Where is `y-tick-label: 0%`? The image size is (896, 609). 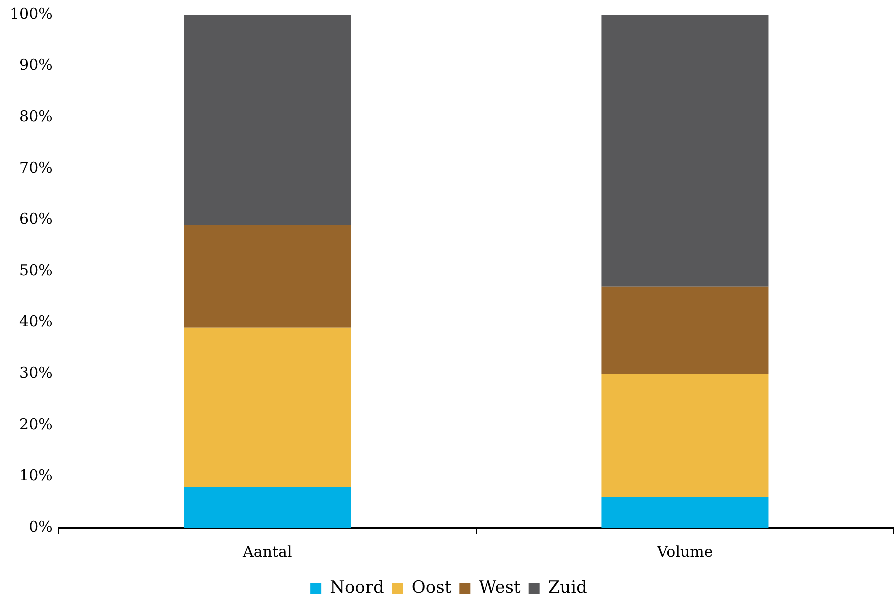
y-tick-label: 0% is located at coordinates (41, 527).